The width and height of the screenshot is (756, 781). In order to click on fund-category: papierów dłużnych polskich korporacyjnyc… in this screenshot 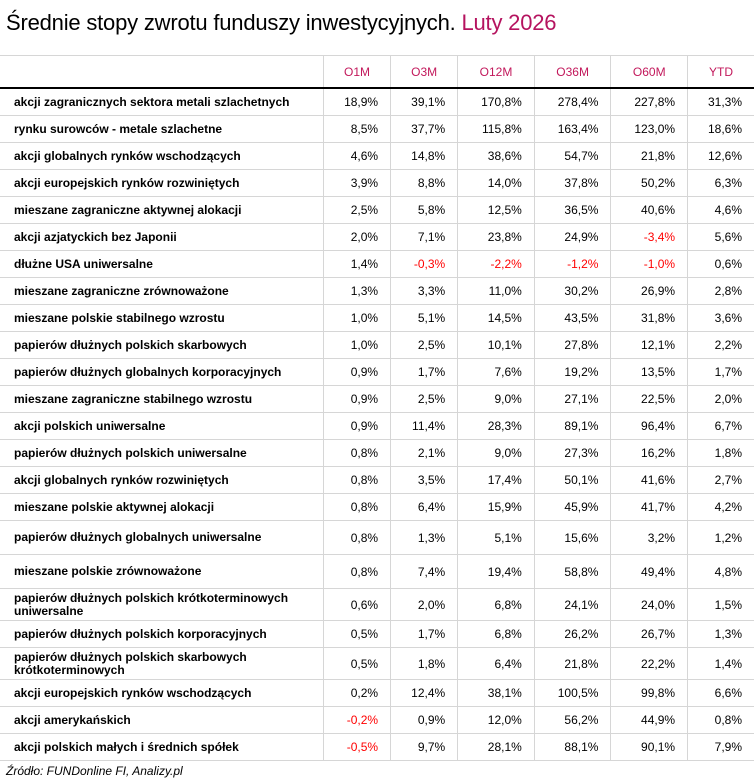, I will do `click(162, 634)`.